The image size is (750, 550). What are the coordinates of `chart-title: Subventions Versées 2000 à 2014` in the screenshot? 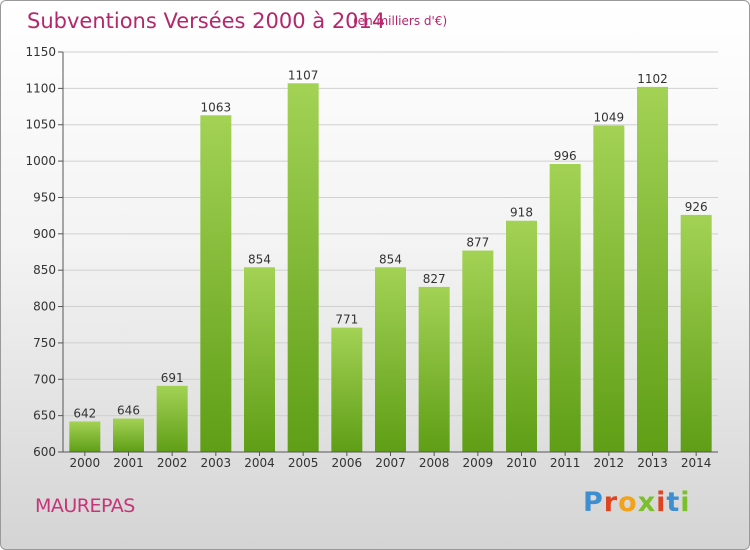 It's located at (206, 21).